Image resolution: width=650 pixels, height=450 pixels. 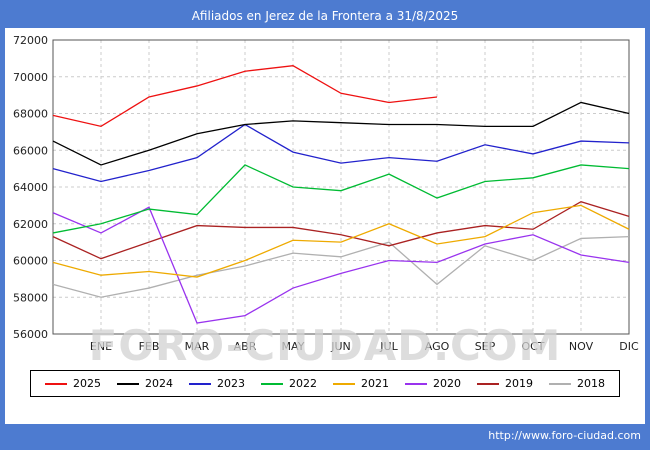 What do you see at coordinates (447, 383) in the screenshot?
I see `legend-label: 2020` at bounding box center [447, 383].